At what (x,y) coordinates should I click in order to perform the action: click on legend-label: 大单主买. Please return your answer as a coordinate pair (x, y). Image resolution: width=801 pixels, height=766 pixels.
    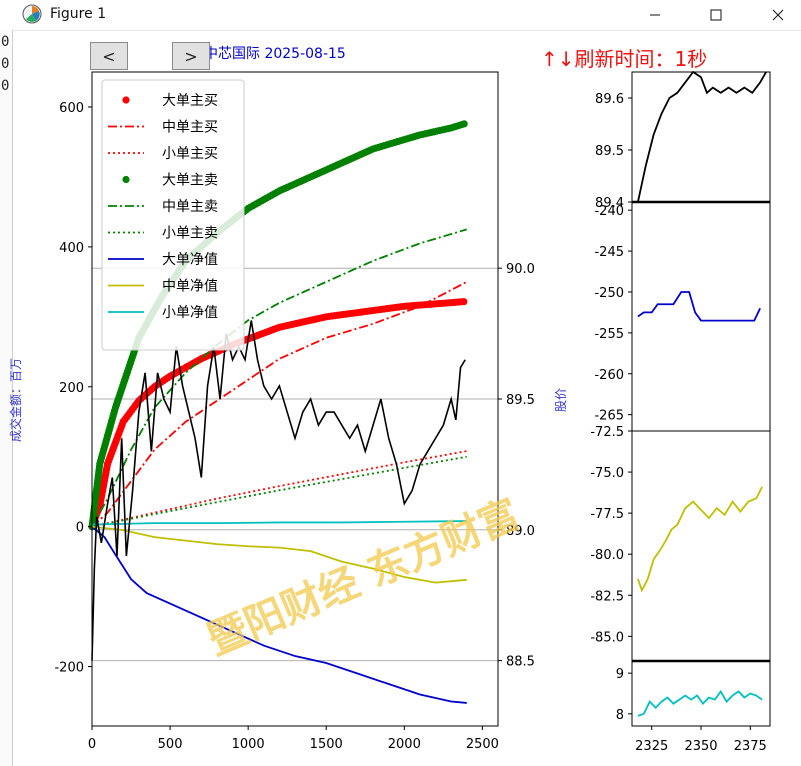
    Looking at the image, I should click on (190, 101).